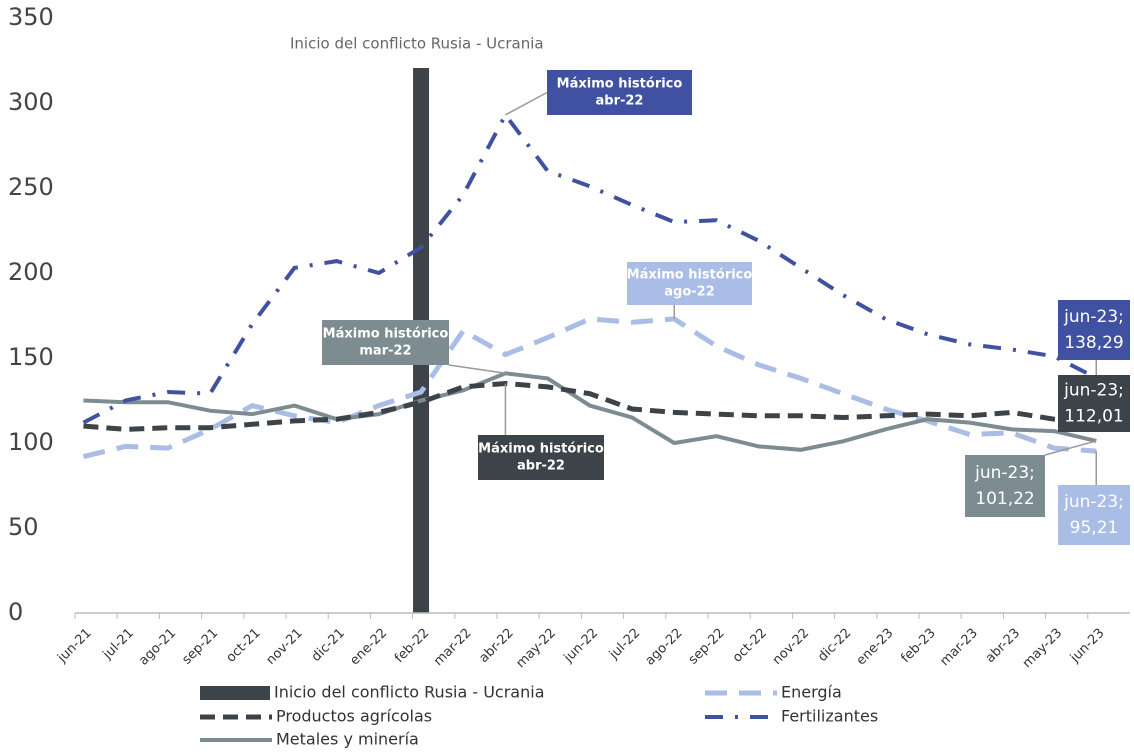  What do you see at coordinates (31, 357) in the screenshot?
I see `y-tick-label: 150` at bounding box center [31, 357].